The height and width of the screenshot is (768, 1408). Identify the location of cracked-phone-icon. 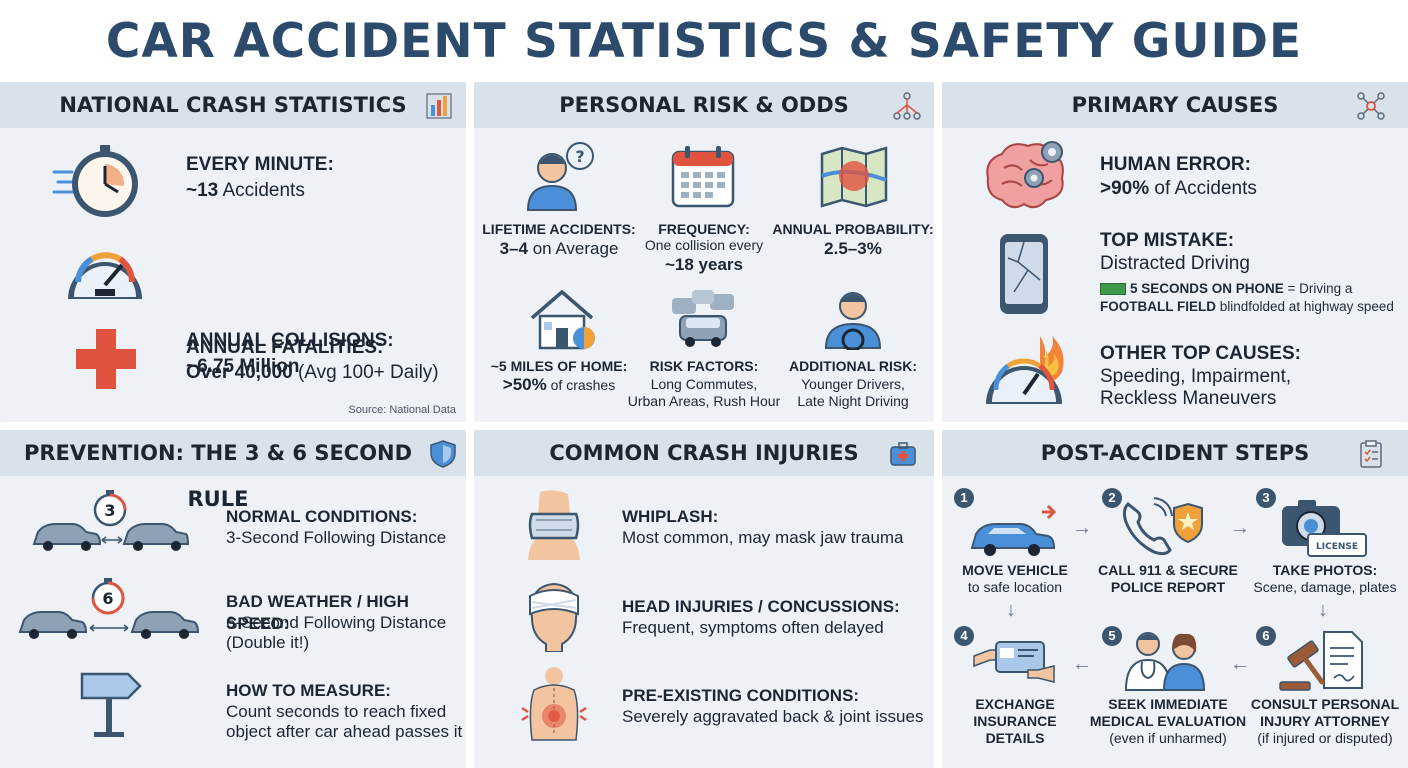
(1024, 274).